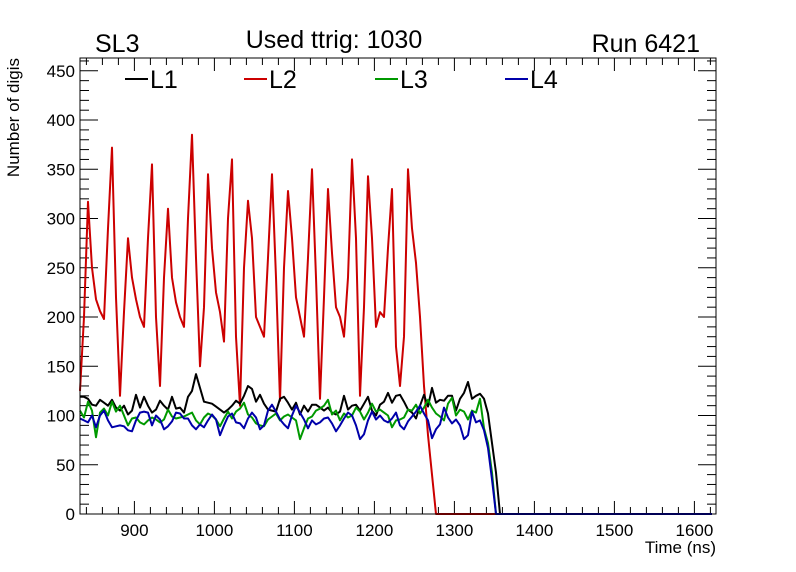  What do you see at coordinates (214, 530) in the screenshot?
I see `x-tick-label: 1000` at bounding box center [214, 530].